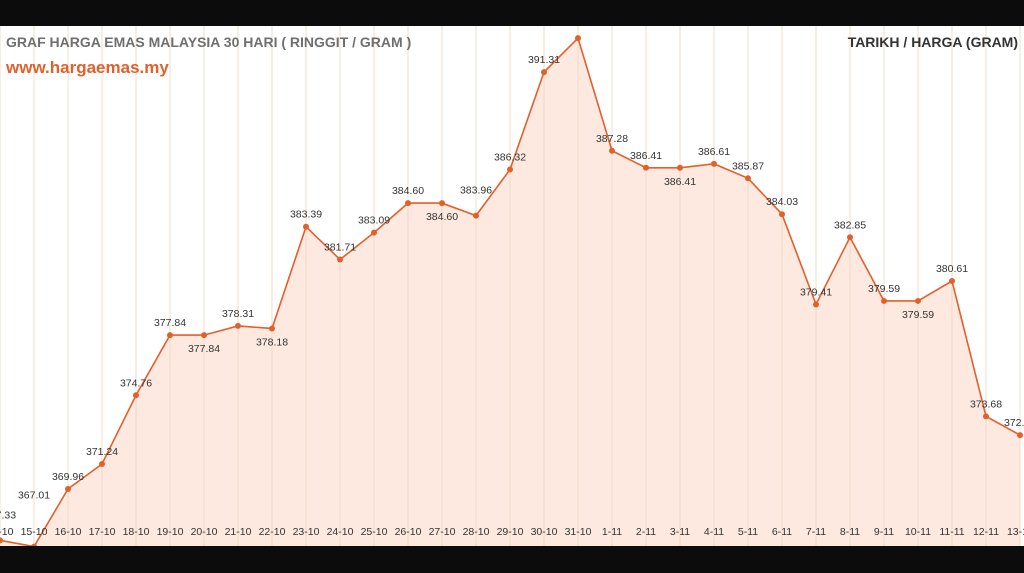  Describe the element at coordinates (102, 452) in the screenshot. I see `data-label: 371.24` at that location.